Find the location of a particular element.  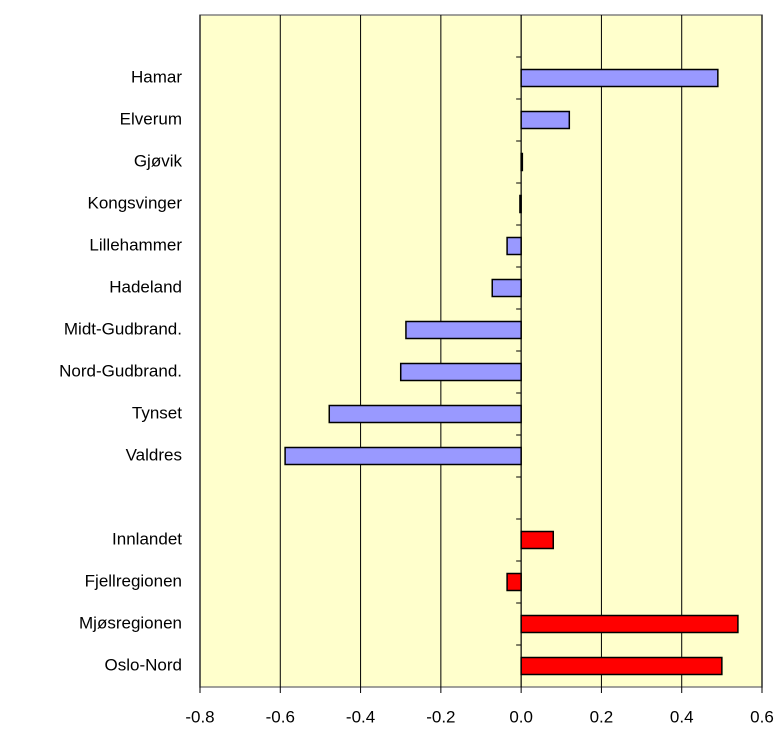

y-tick-label: Innlandet is located at coordinates (147, 538).